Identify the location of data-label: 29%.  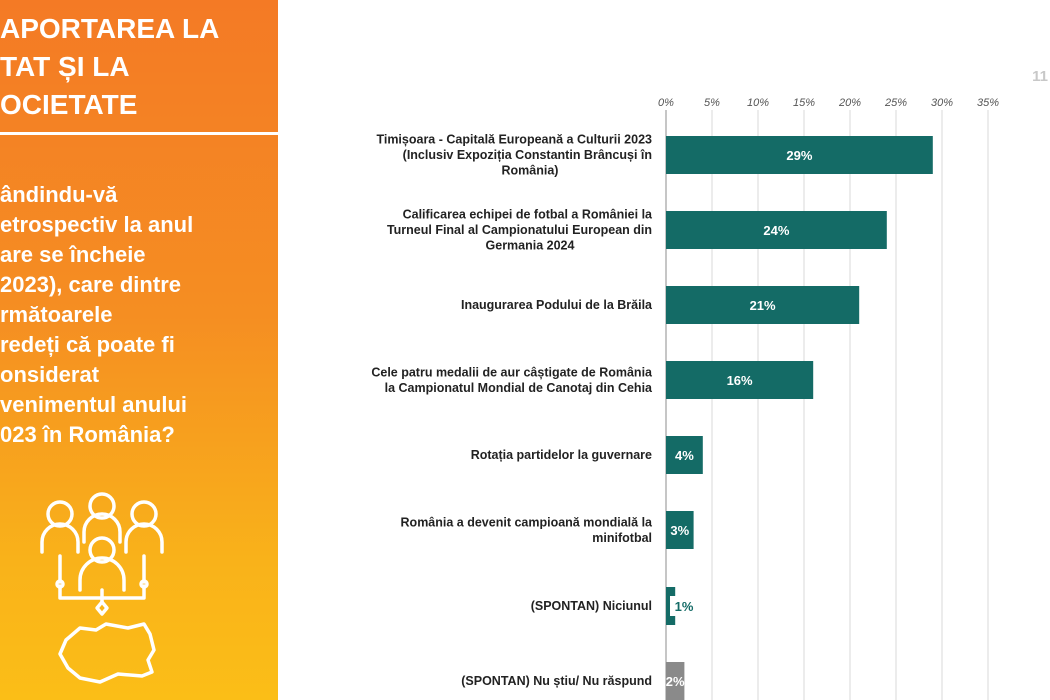
(799, 155).